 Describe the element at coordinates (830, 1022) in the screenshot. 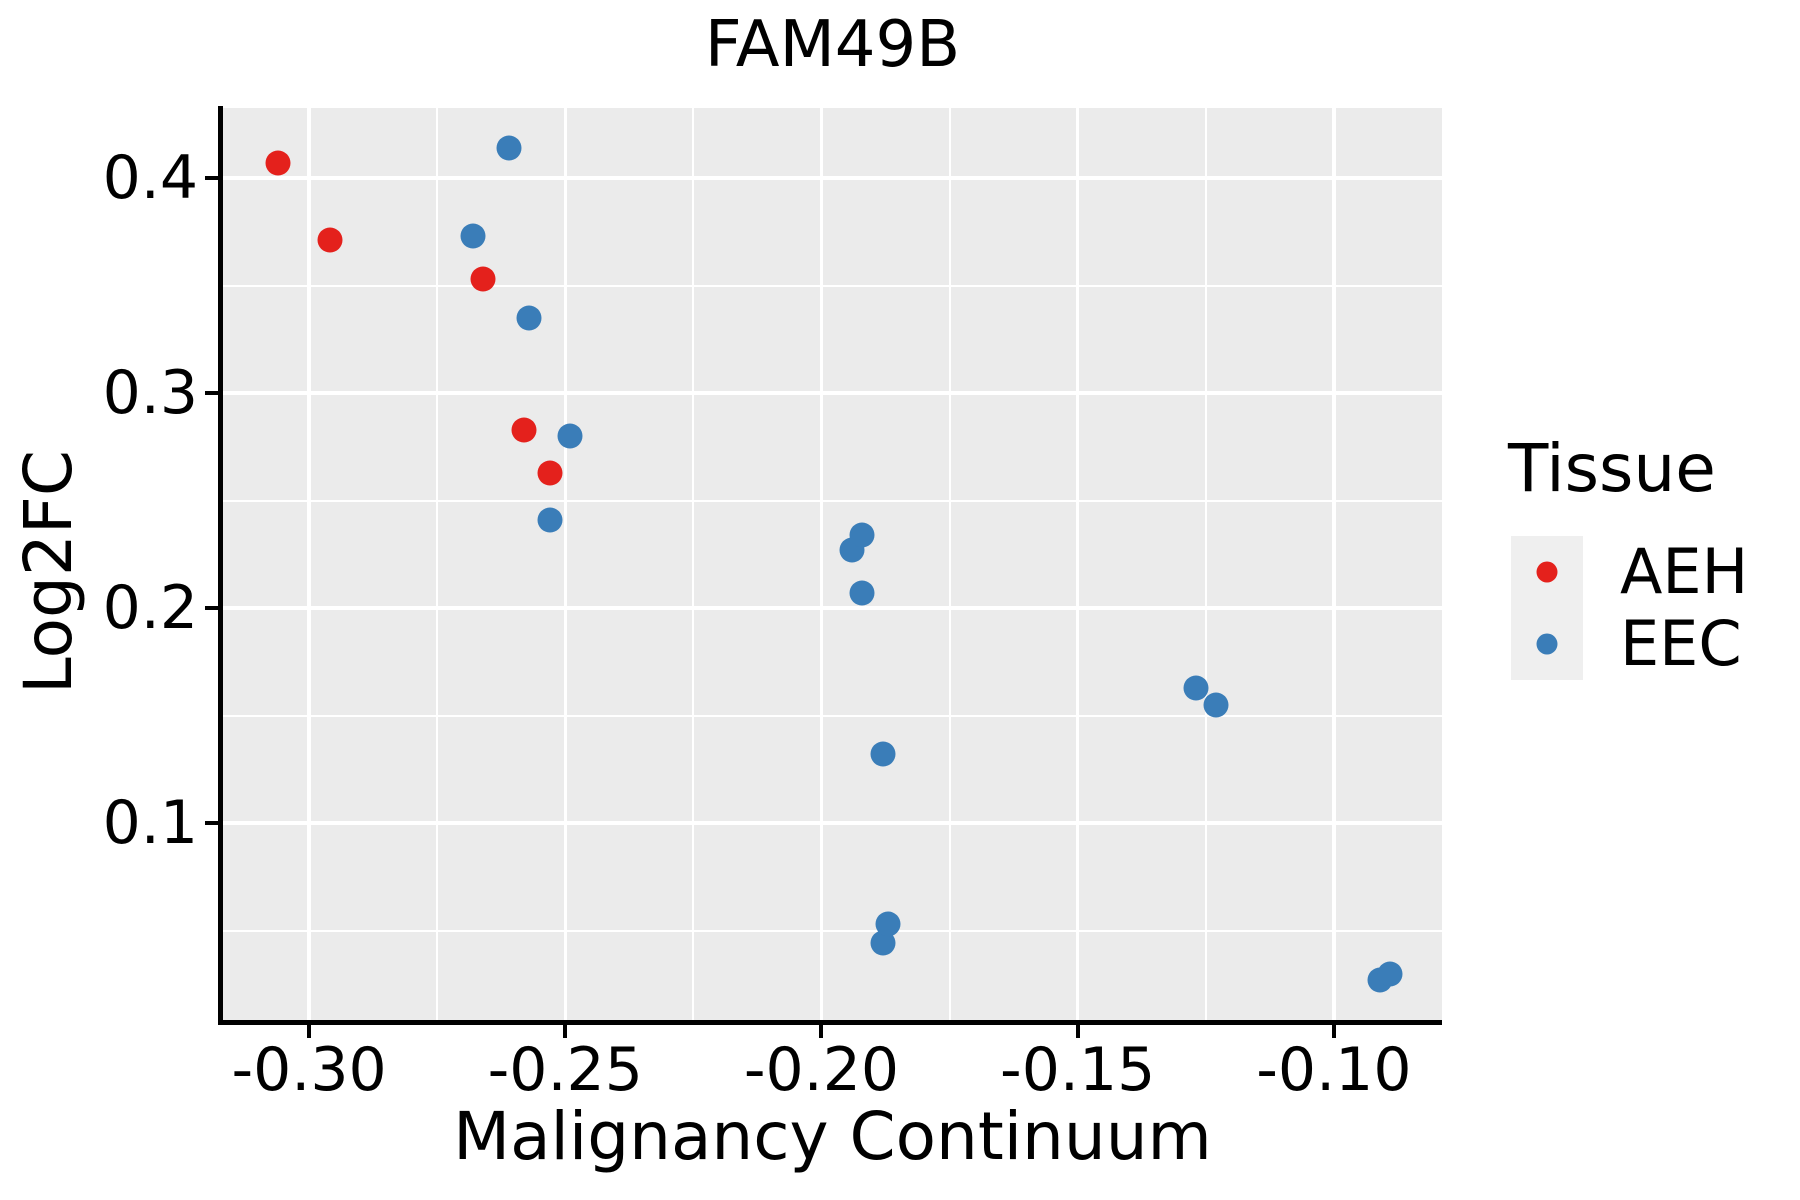

I see `x-axis-spine` at that location.